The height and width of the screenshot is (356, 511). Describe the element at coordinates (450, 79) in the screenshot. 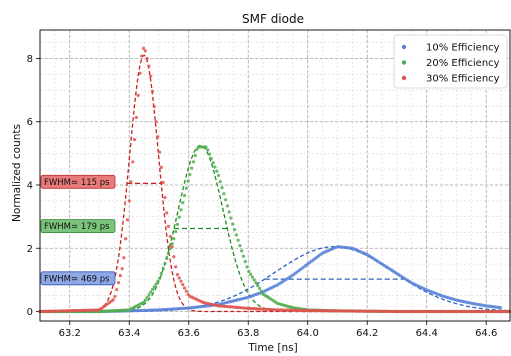

I see `legend-item: 30% Efficiency` at that location.